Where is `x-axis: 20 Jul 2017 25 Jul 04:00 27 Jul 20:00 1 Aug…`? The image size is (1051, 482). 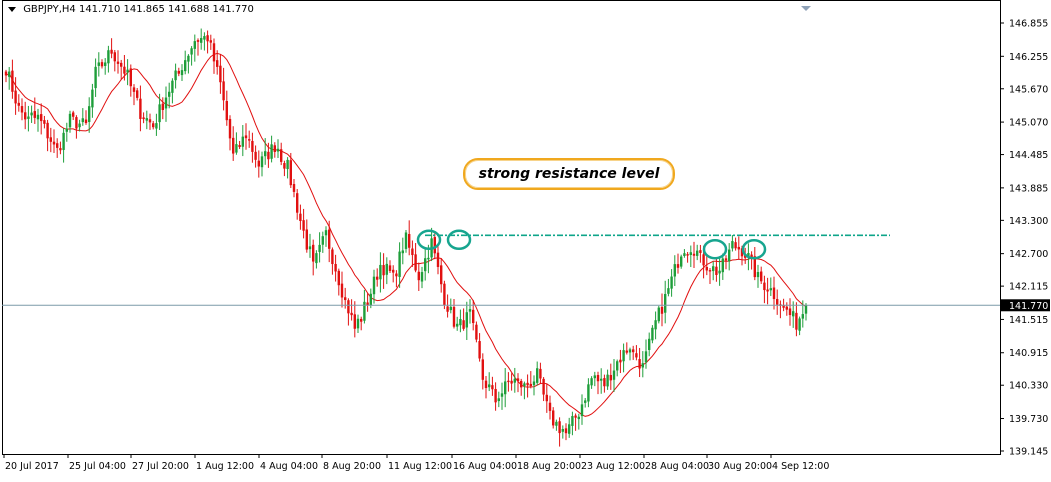 x-axis: 20 Jul 2017 25 Jul 04:00 27 Jul 20:00 1 Aug… is located at coordinates (416, 463).